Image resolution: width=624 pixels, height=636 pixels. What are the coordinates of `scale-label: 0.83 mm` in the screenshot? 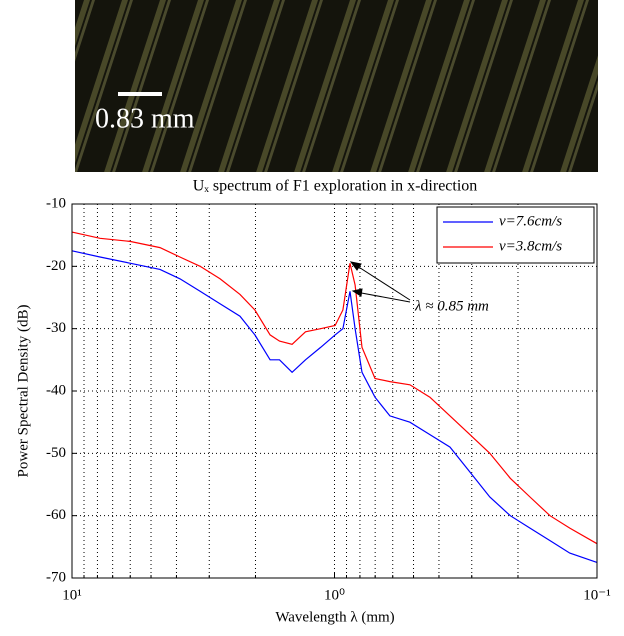 It's located at (145, 118).